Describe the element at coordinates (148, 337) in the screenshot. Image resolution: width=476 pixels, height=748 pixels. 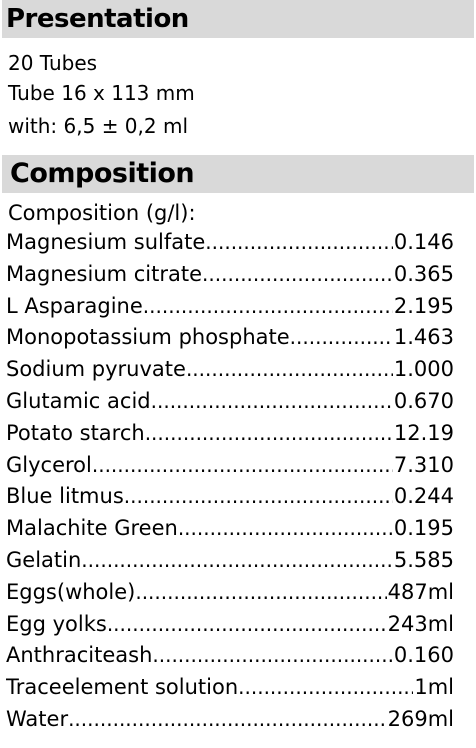
I see `ingredient-name: Monopotassium phosphate` at that location.